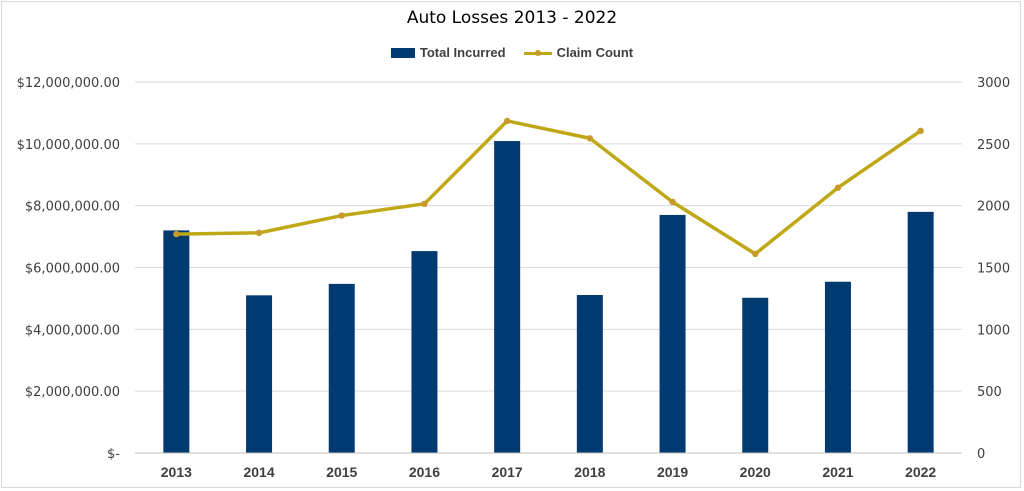 This screenshot has width=1024, height=491. I want to click on x-tick-label: 2018, so click(589, 472).